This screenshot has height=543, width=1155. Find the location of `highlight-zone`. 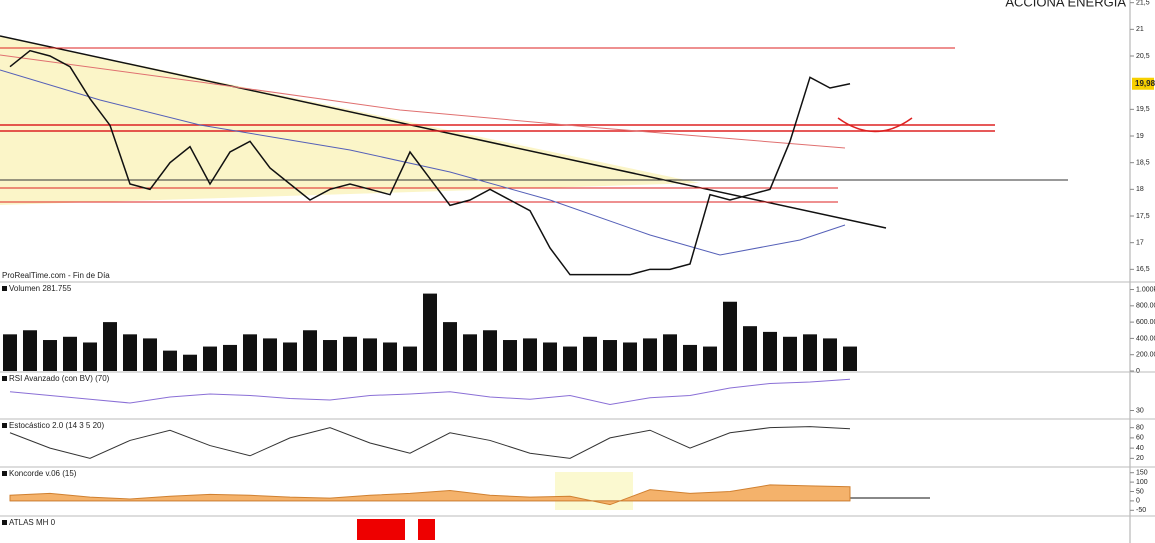

highlight-zone is located at coordinates (594, 491).